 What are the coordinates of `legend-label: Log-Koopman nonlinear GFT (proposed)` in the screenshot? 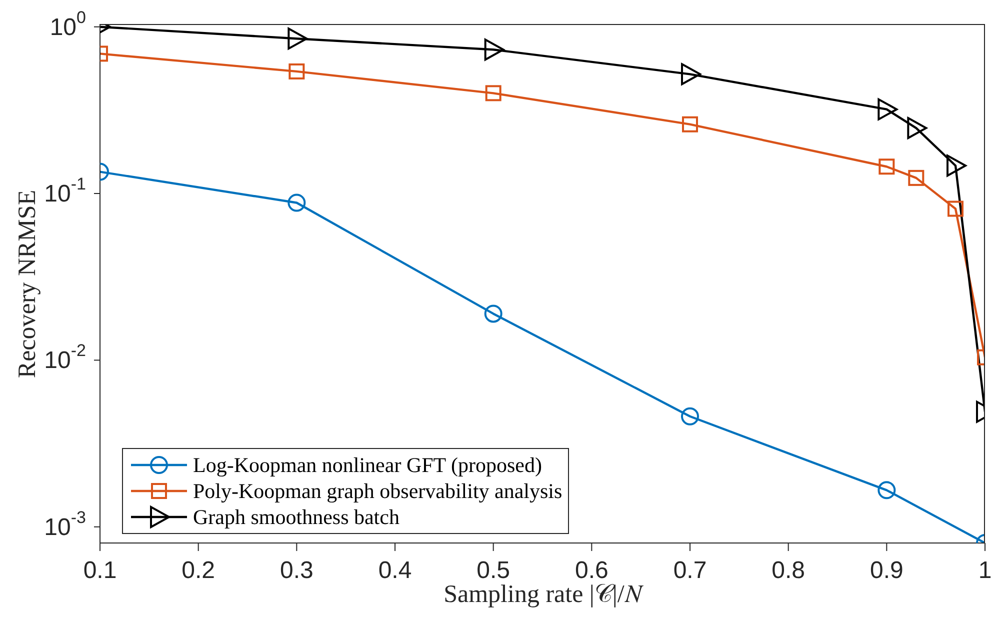 It's located at (367, 465).